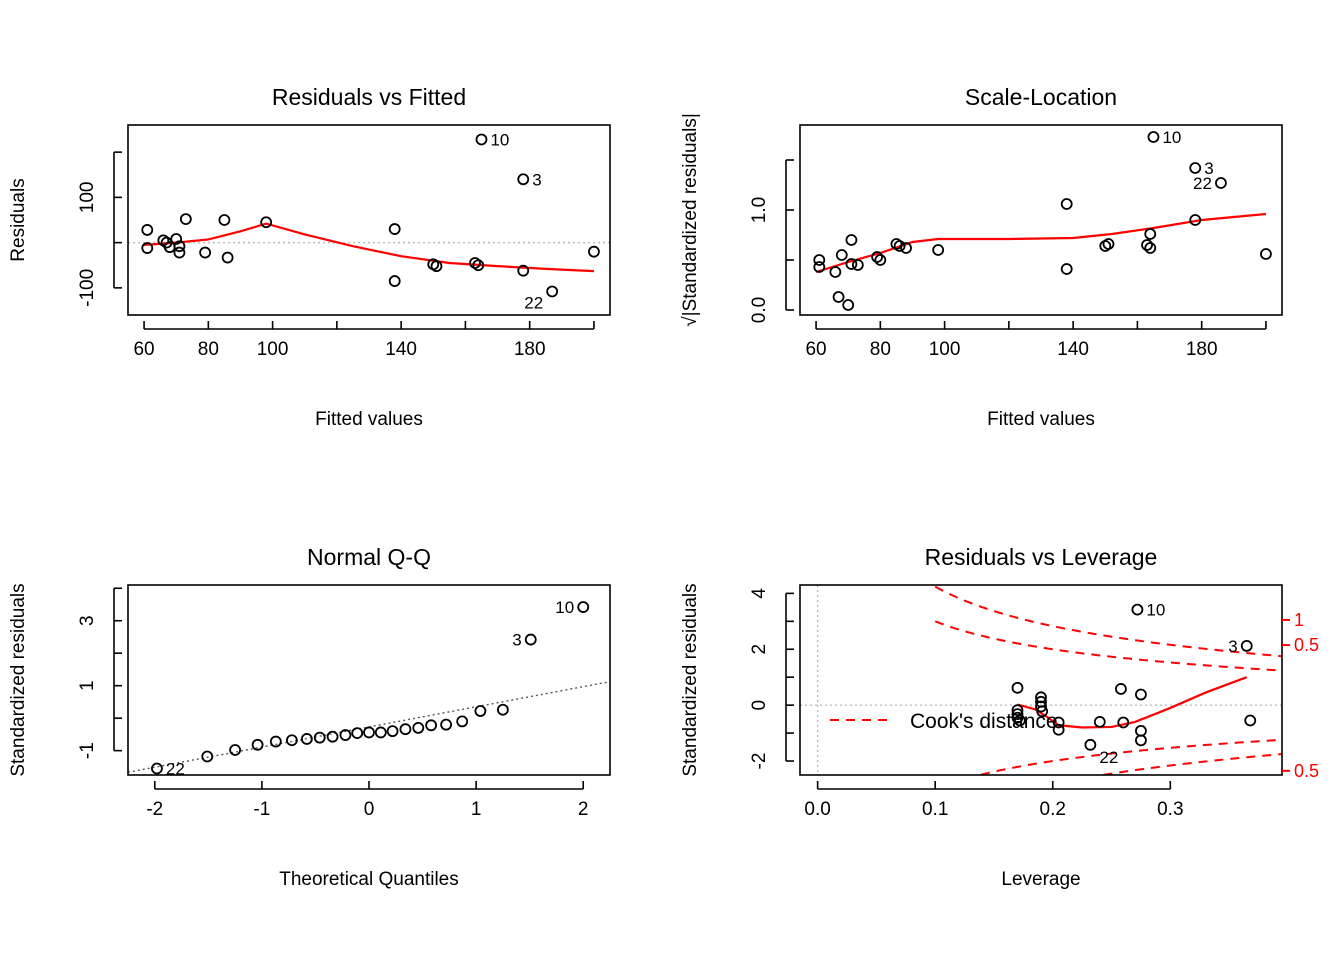 Image resolution: width=1344 pixels, height=960 pixels. What do you see at coordinates (154, 809) in the screenshot?
I see `x-tick-label: -2` at bounding box center [154, 809].